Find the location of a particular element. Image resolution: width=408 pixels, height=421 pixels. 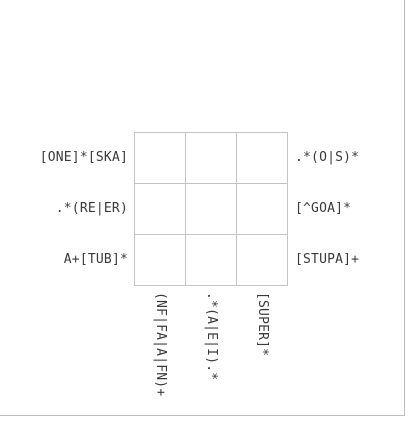

left-clue-row2: .*(RE|ER) is located at coordinates (91, 208).